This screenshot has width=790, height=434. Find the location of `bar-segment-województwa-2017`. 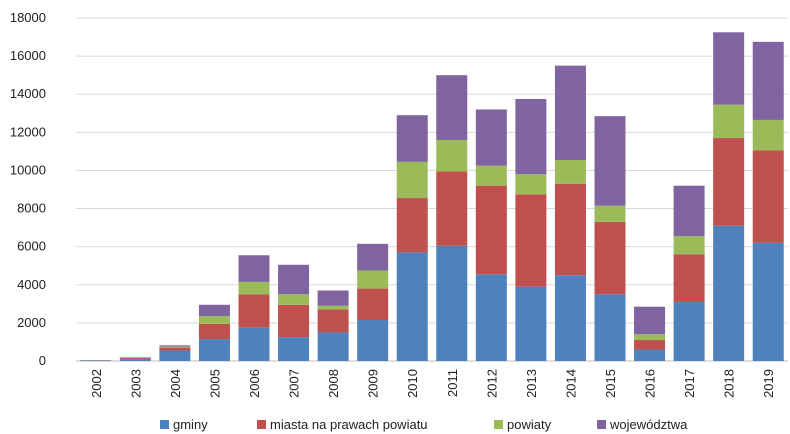

bar-segment-województwa-2017 is located at coordinates (689, 211).